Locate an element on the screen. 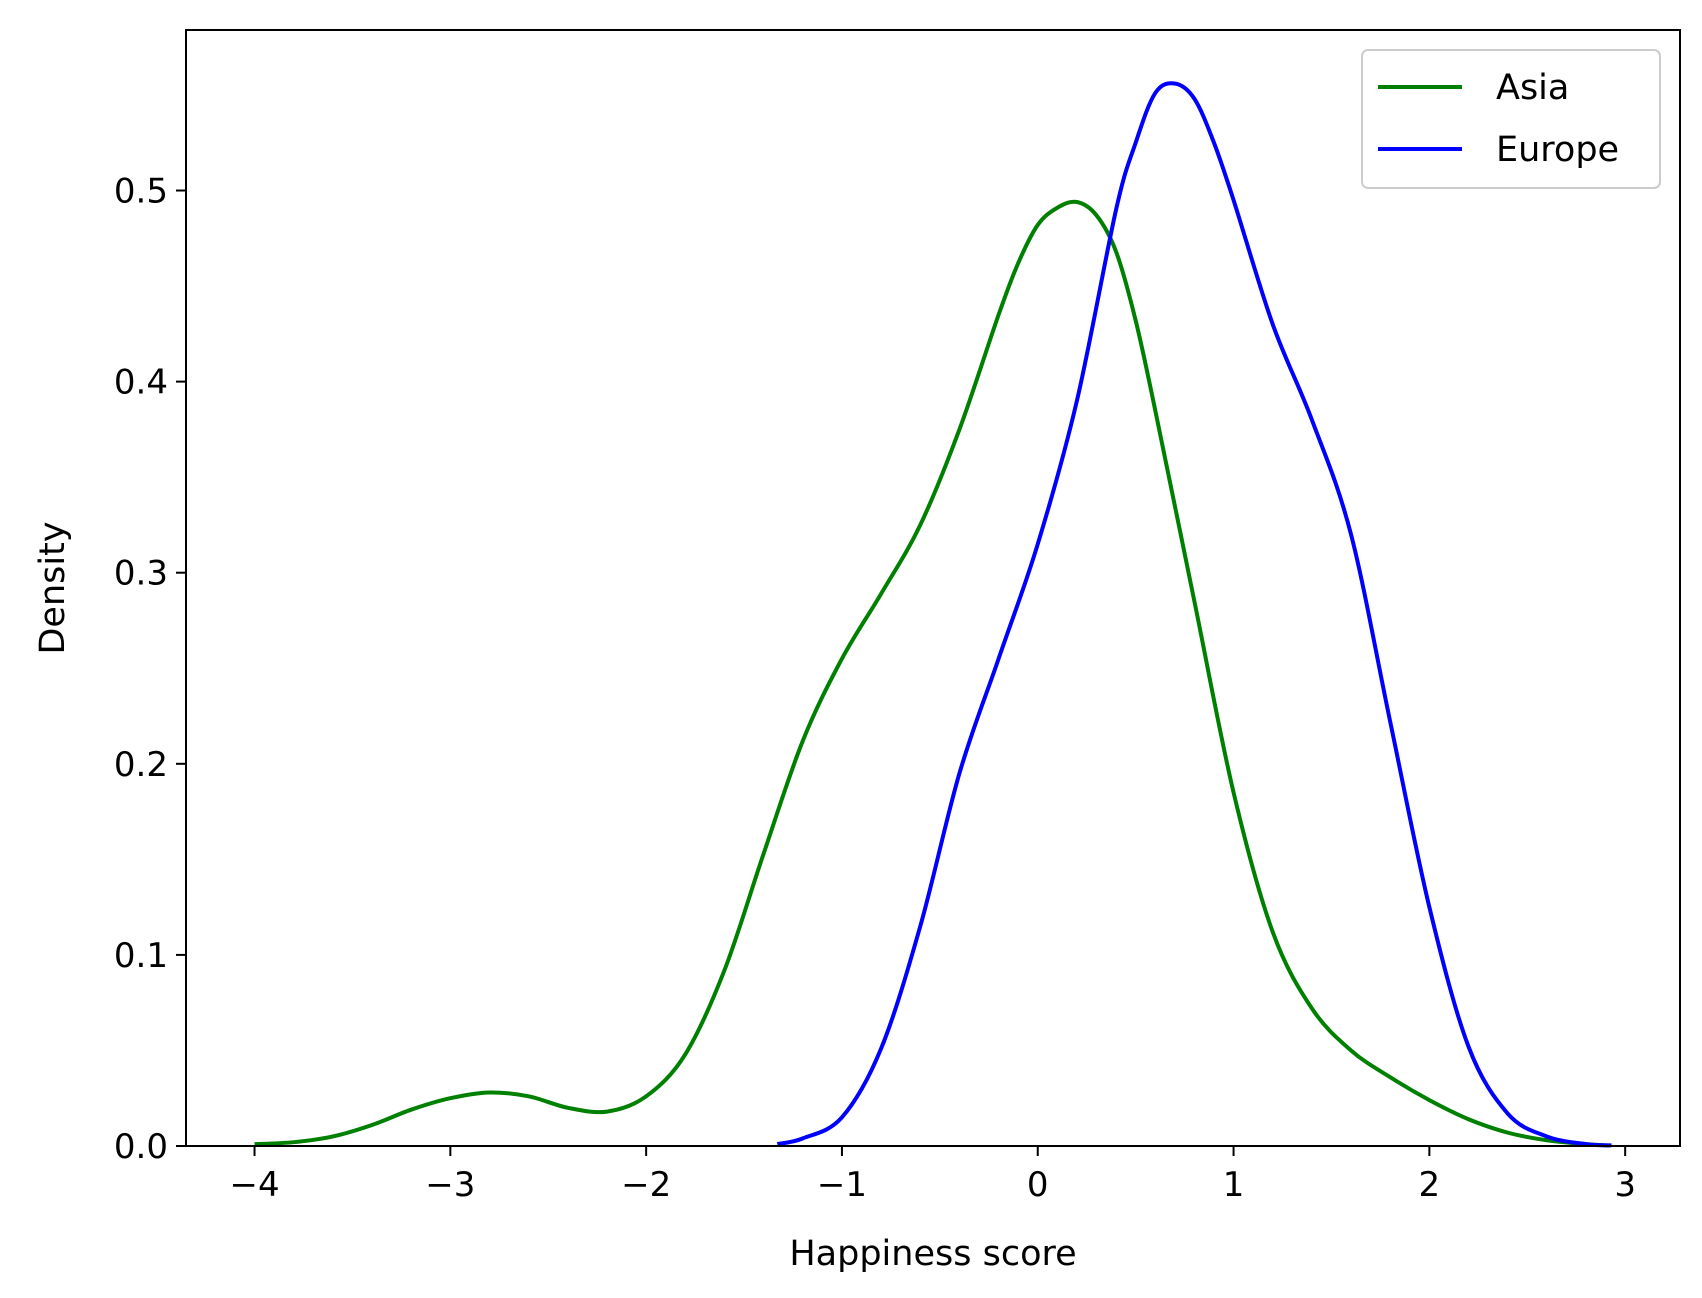 This screenshot has width=1702, height=1298. x-tick-label: 0 is located at coordinates (1038, 1185).